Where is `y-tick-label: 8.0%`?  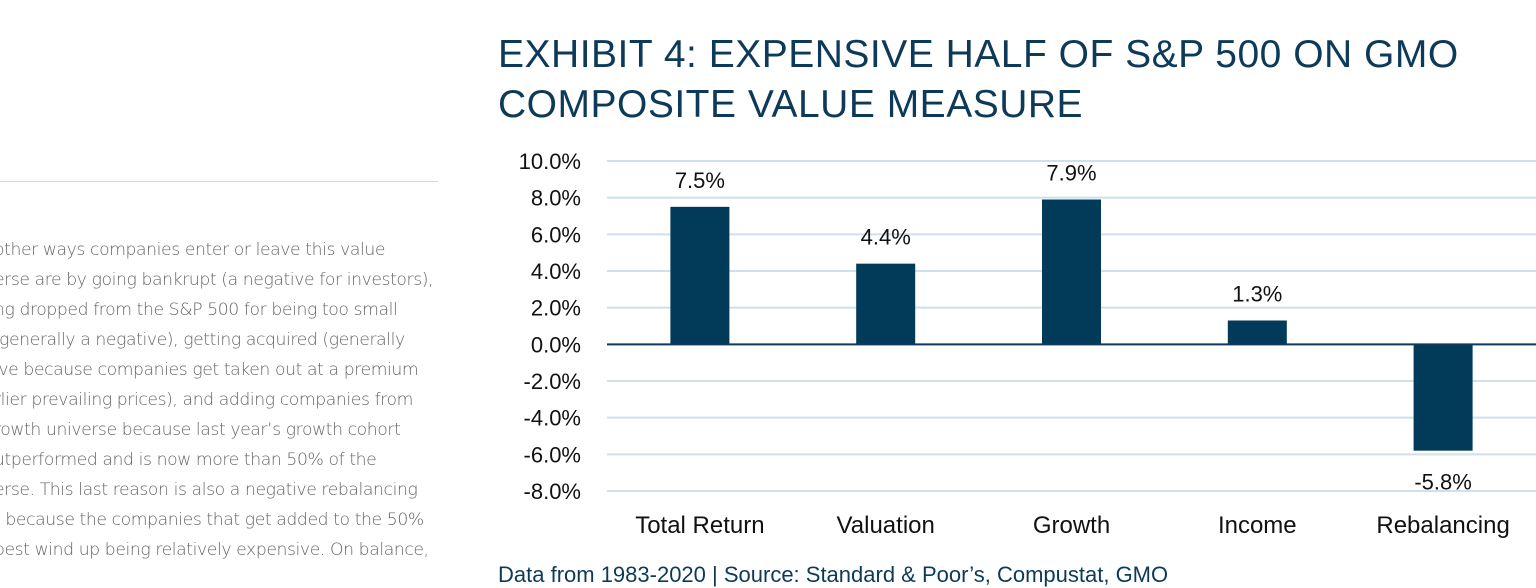 y-tick-label: 8.0% is located at coordinates (556, 198).